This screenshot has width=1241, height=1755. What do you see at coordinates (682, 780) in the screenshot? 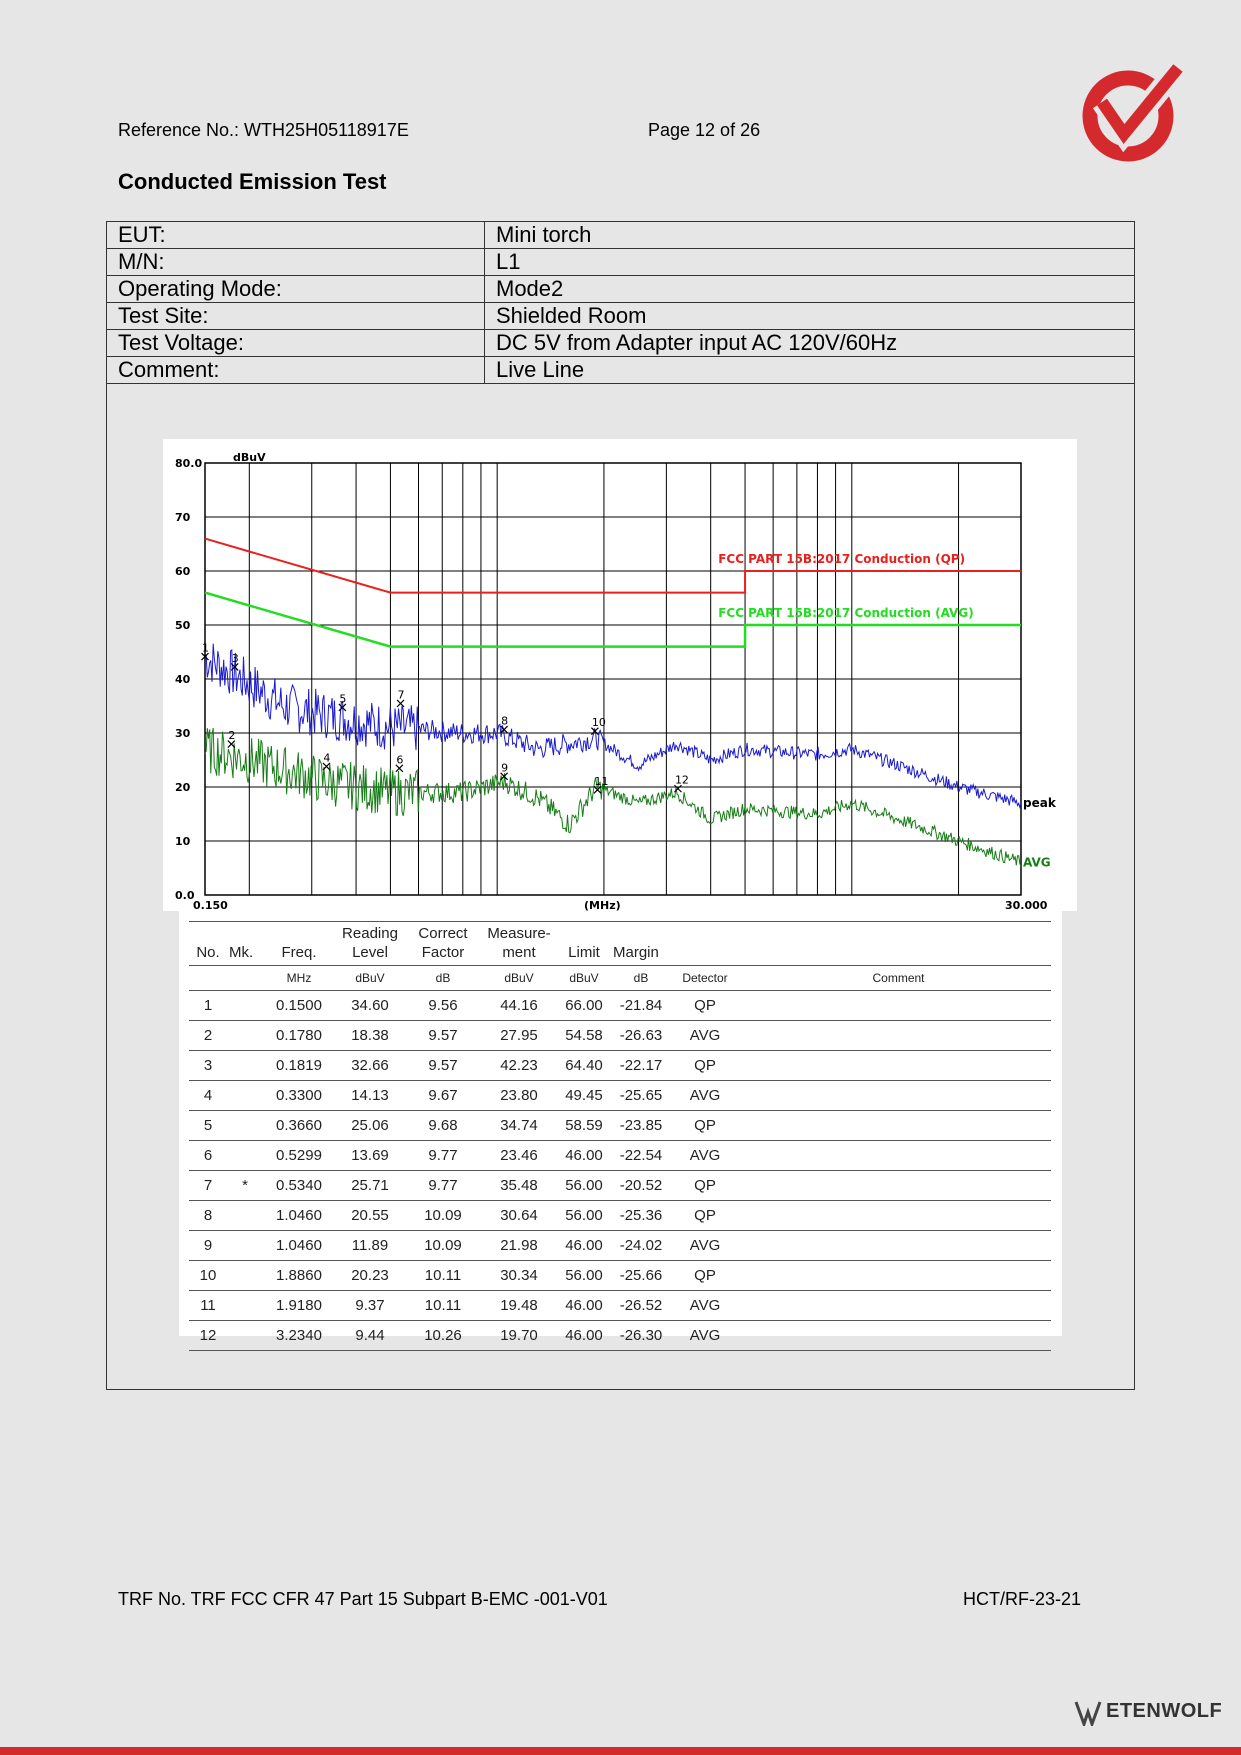
I see `marker-label: 12` at bounding box center [682, 780].